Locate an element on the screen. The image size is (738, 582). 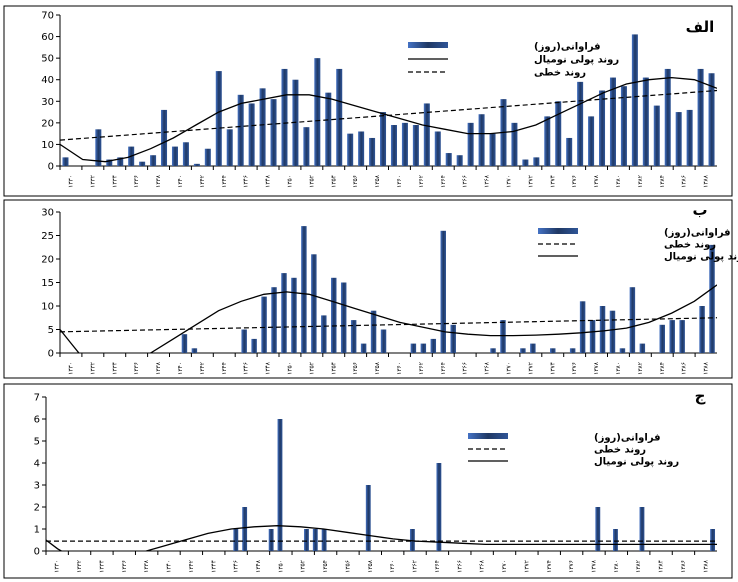
x-tick-label: ۱۳۵۸ is located at coordinates (370, 566).